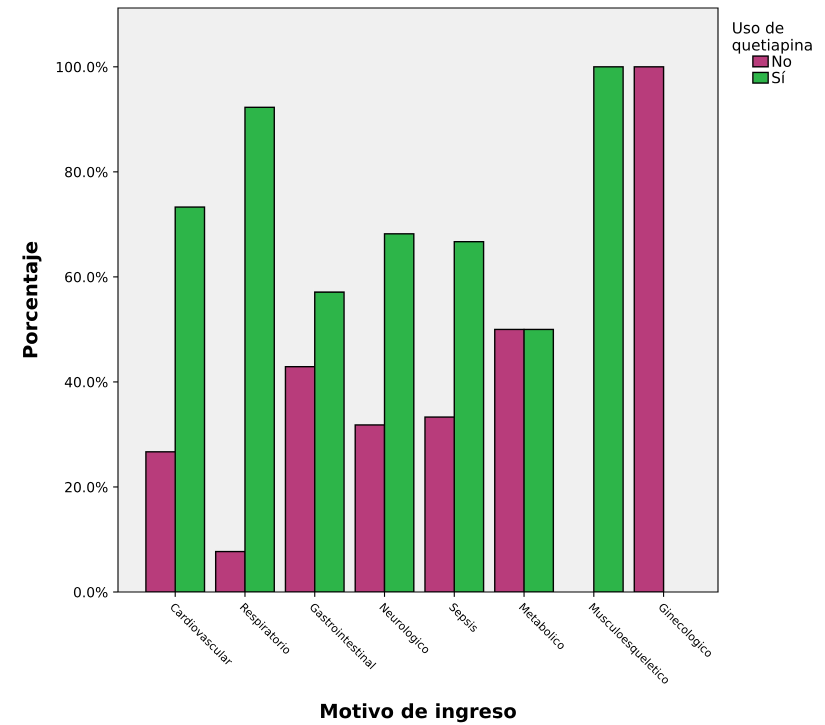 The image size is (825, 725). I want to click on y-tick-label: 20.0%, so click(86, 487).